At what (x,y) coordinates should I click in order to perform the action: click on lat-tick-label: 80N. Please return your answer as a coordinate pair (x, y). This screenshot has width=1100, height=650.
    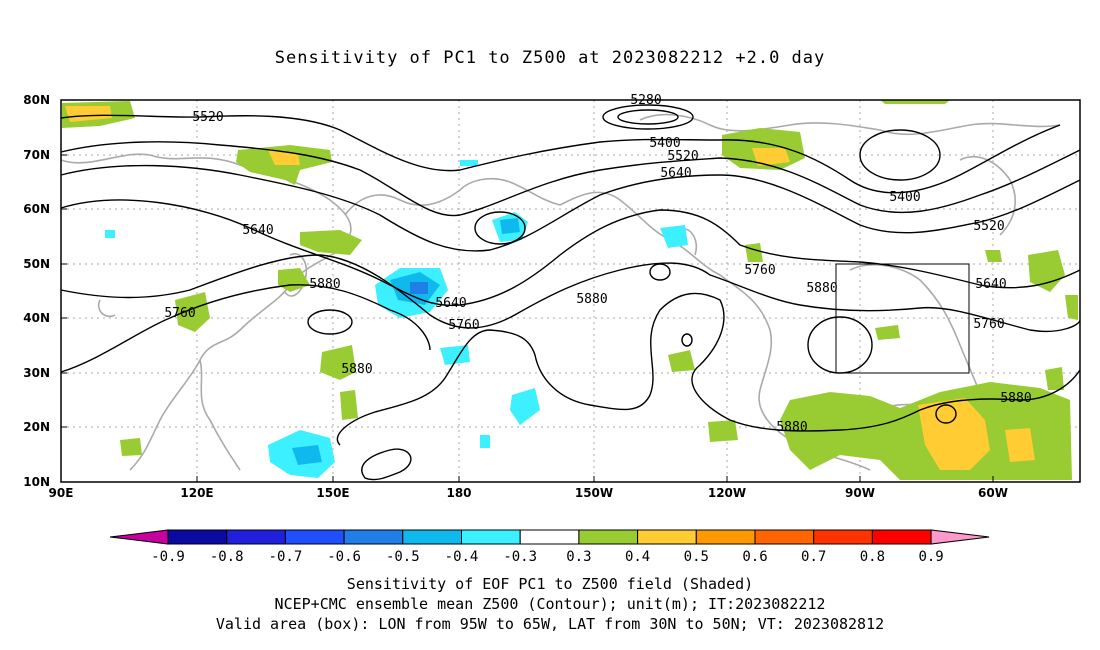
    Looking at the image, I should click on (36, 100).